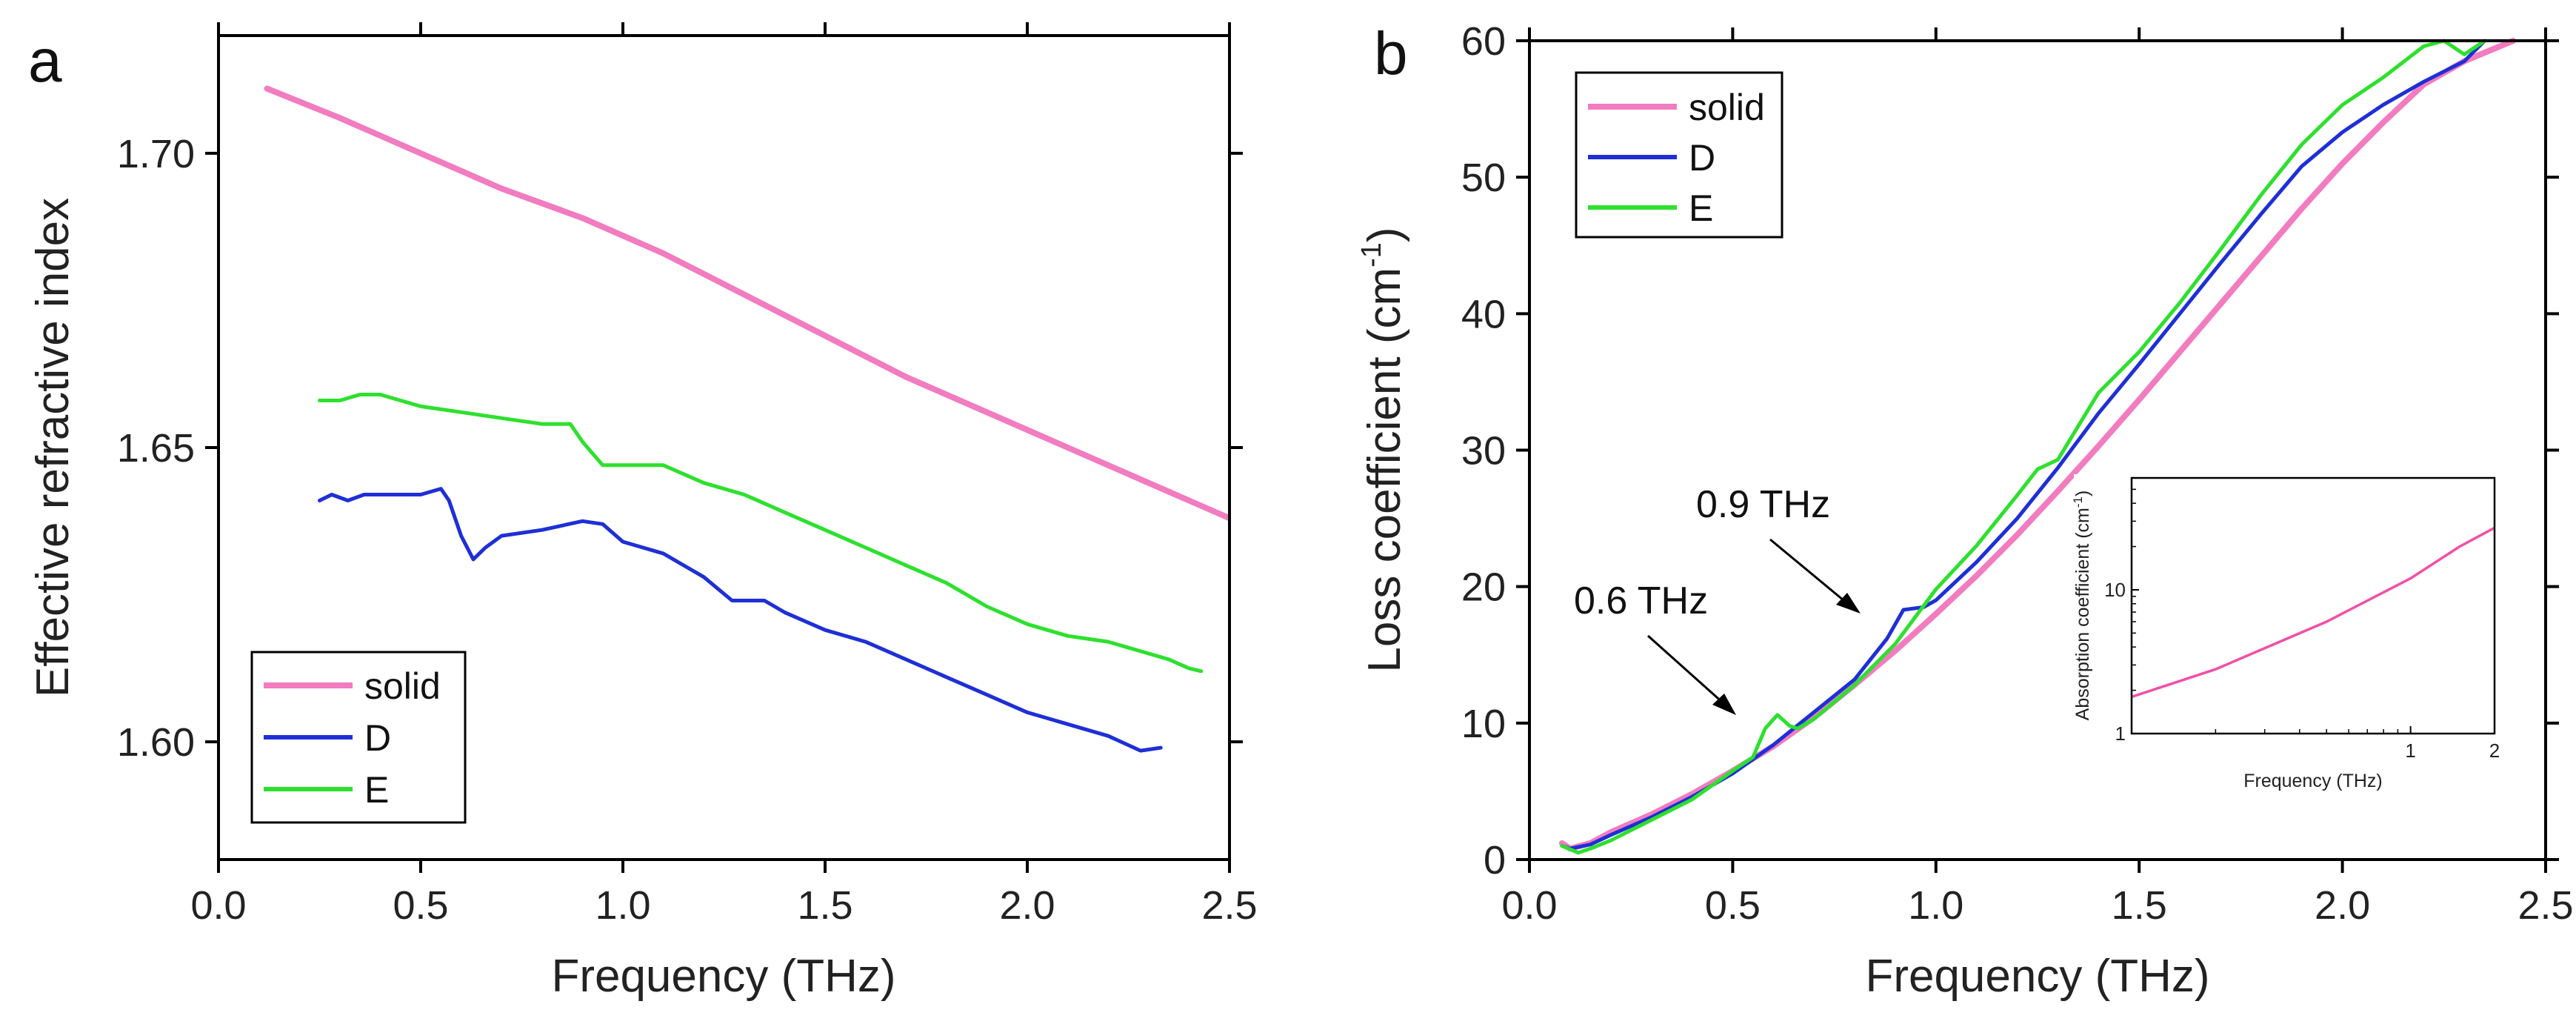 The image size is (2576, 1027). I want to click on panel-b-y-axis-label: Loss coefficient (cm-1), so click(1383, 449).